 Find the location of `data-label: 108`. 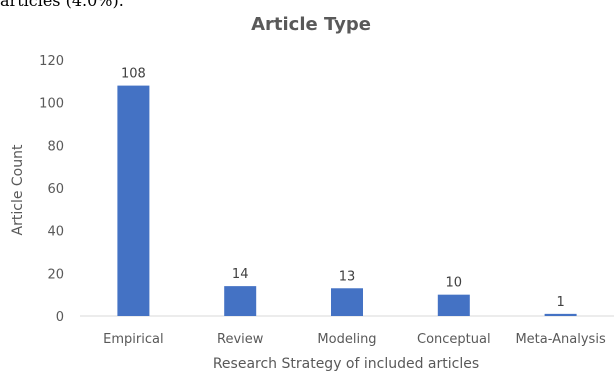

data-label: 108 is located at coordinates (133, 74).